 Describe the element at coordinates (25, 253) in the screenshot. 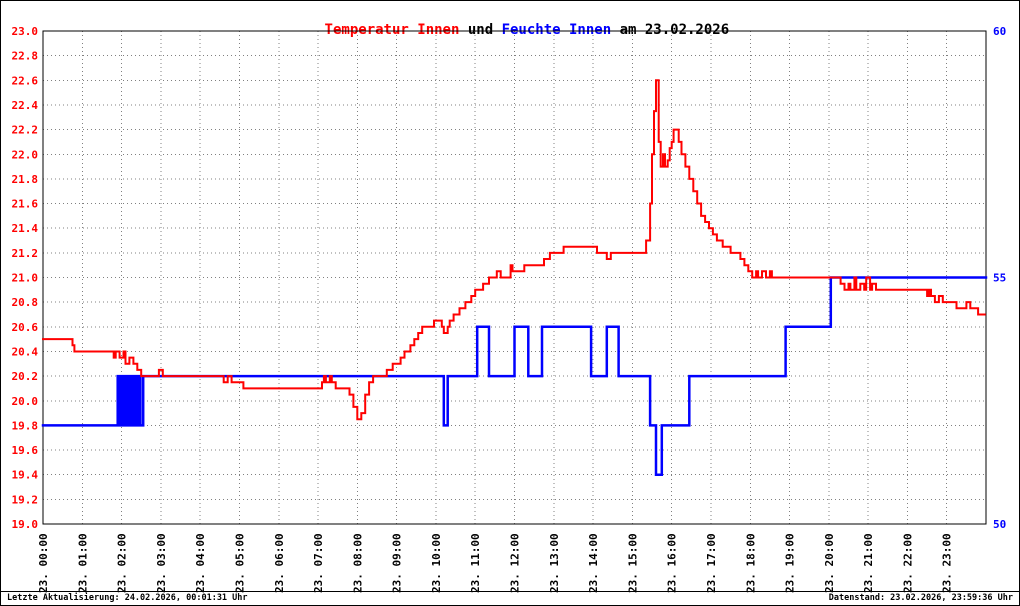

I see `left-axis-tick-label: 21.2` at that location.